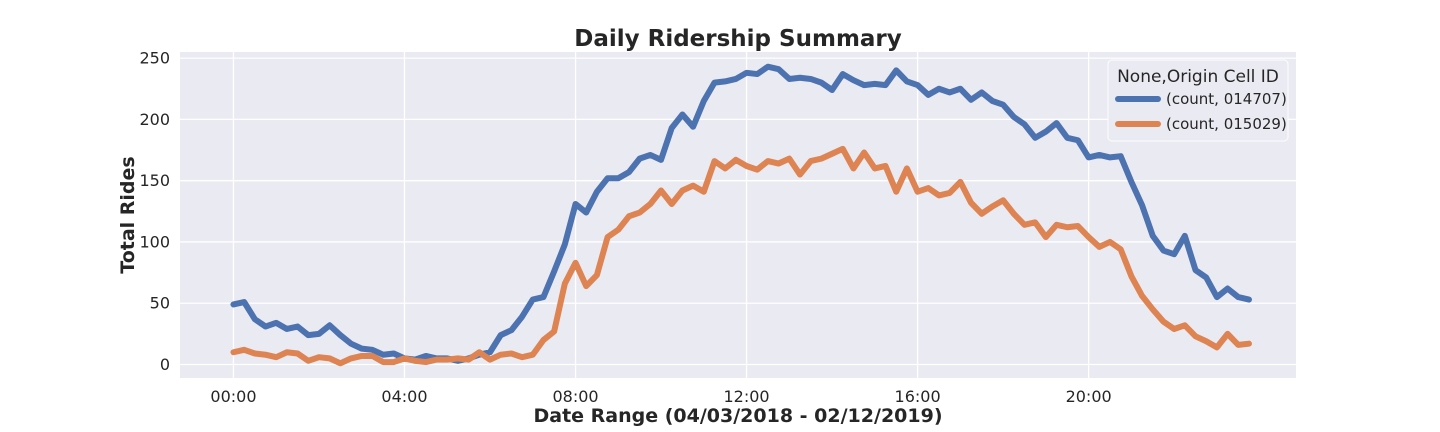 This screenshot has width=1440, height=432. Describe the element at coordinates (1226, 99) in the screenshot. I see `legend-label-1: (count, 014707)` at that location.